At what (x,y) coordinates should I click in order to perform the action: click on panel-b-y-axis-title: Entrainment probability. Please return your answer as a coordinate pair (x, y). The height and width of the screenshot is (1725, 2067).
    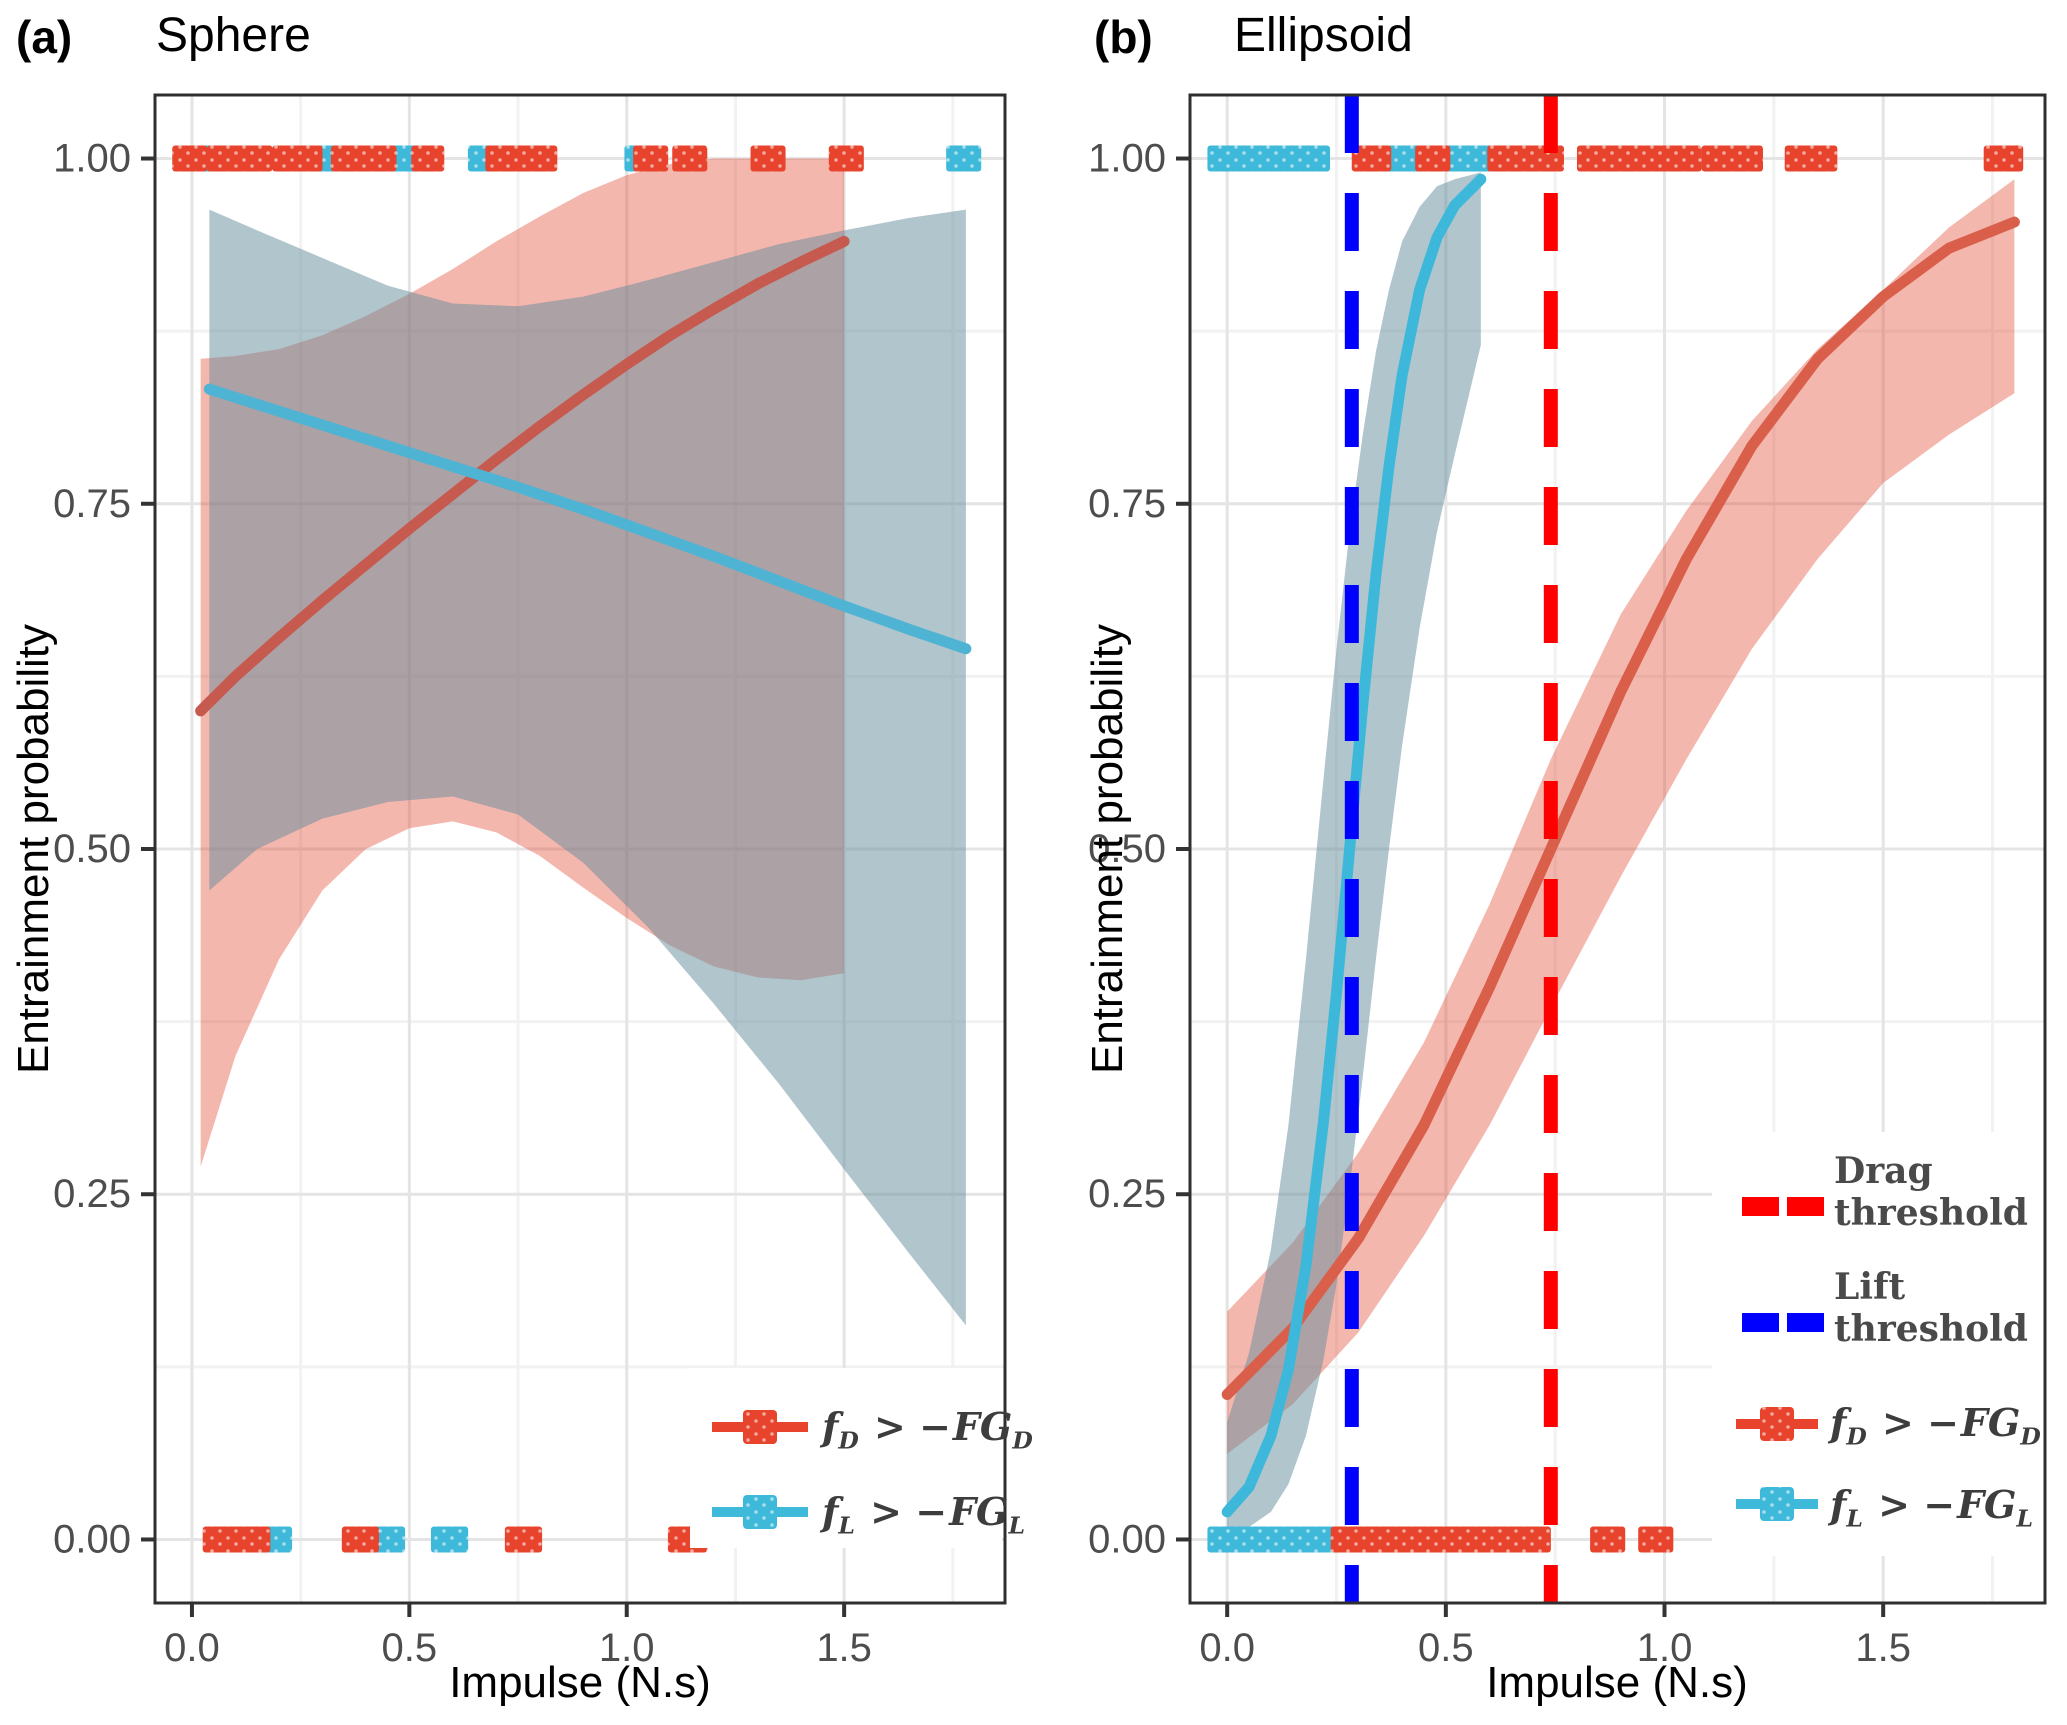
    Looking at the image, I should click on (1107, 849).